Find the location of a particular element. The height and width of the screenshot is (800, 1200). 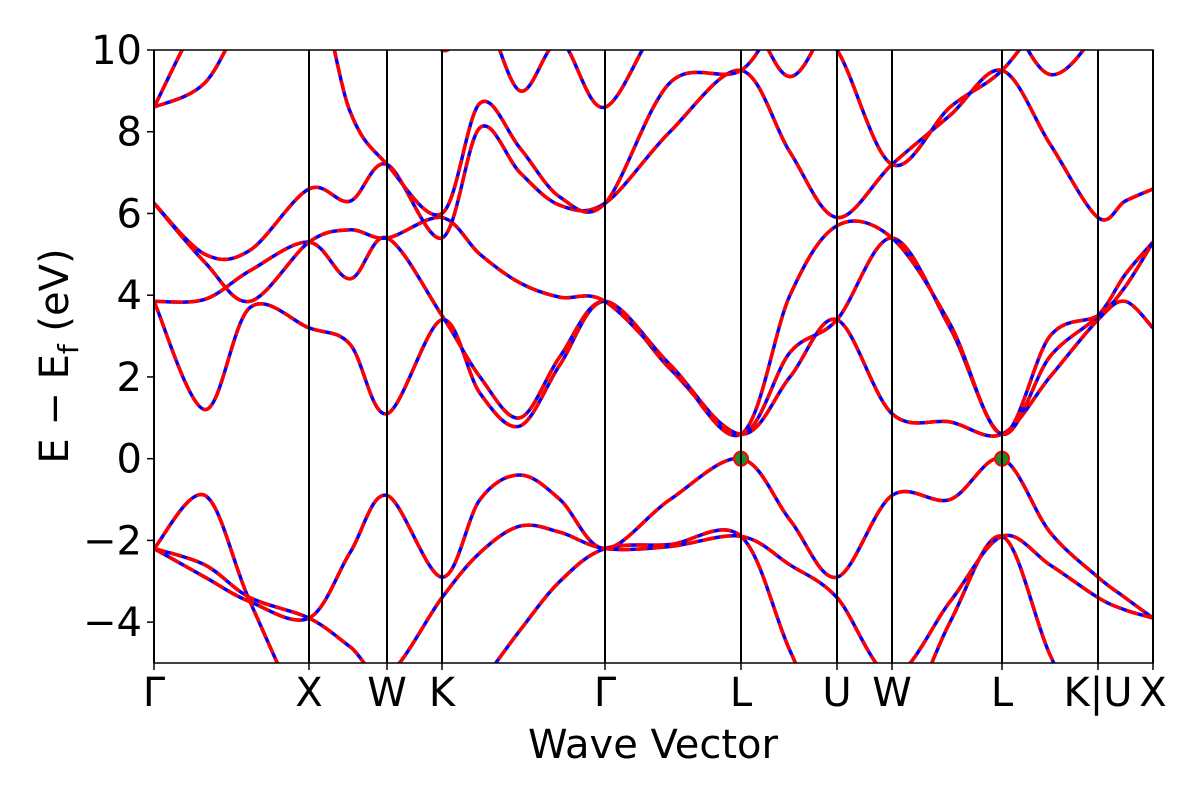

y-tick-label: 8 is located at coordinates (129, 133).